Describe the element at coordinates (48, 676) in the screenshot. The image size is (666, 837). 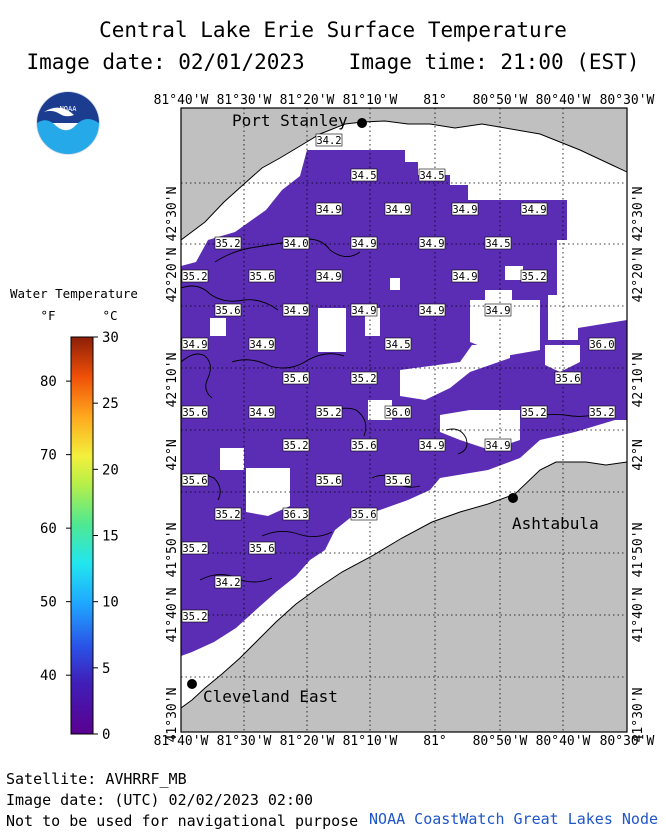
I see `f-tick-label: 40` at that location.